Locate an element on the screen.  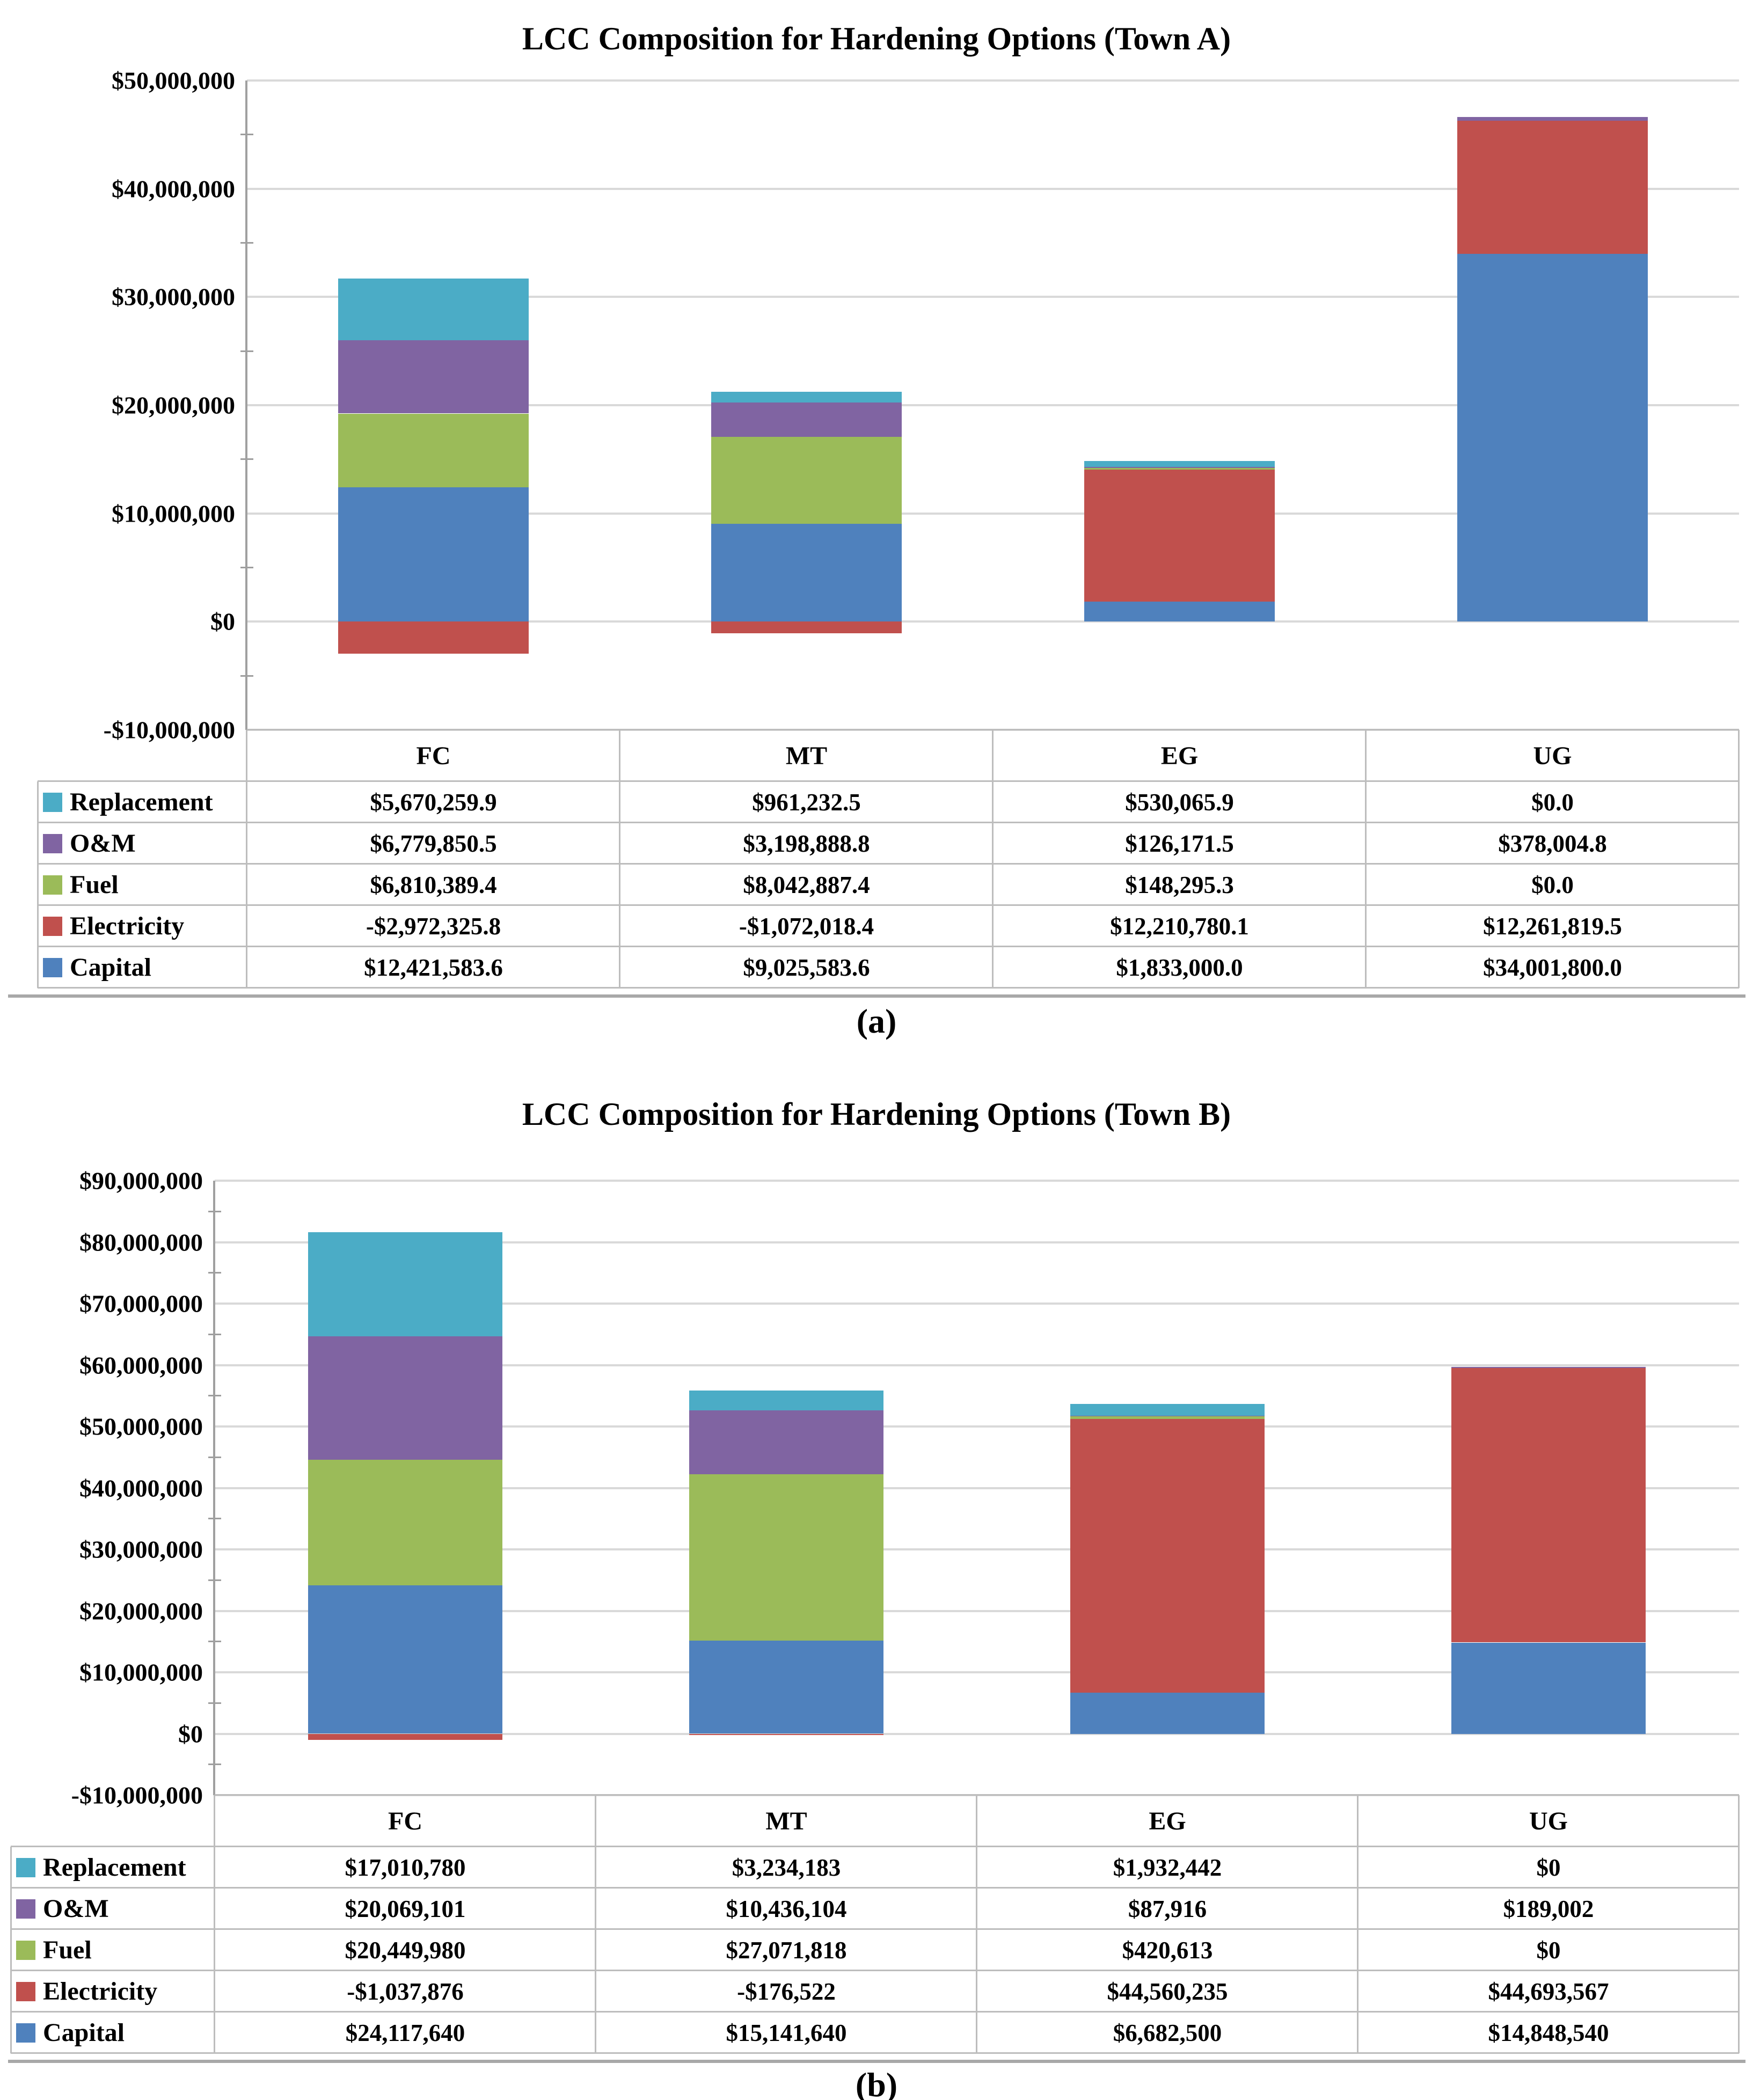
table-cell-fuel-mt: $27,071,818 is located at coordinates (786, 1950).